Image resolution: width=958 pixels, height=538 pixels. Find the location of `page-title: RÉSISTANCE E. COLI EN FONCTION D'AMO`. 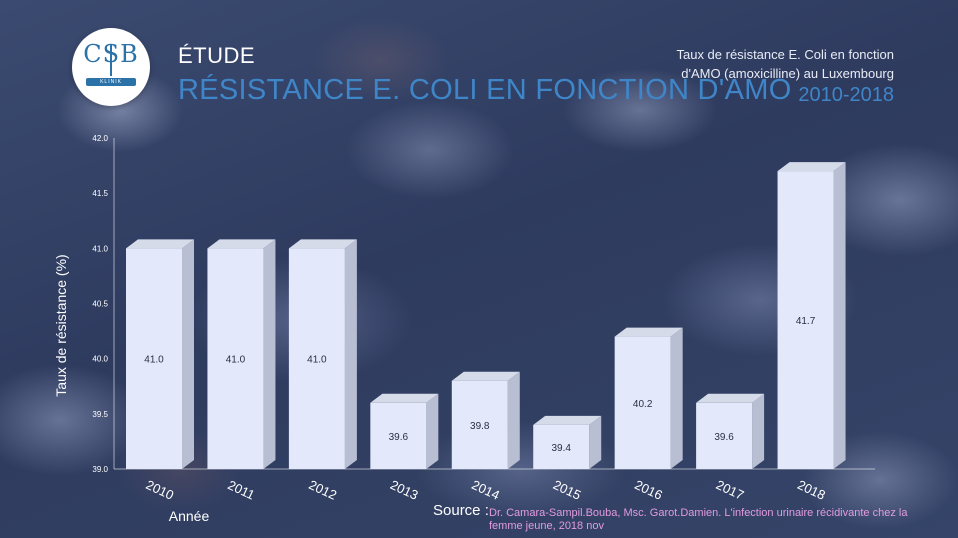

page-title: RÉSISTANCE E. COLI EN FONCTION D'AMO is located at coordinates (485, 90).